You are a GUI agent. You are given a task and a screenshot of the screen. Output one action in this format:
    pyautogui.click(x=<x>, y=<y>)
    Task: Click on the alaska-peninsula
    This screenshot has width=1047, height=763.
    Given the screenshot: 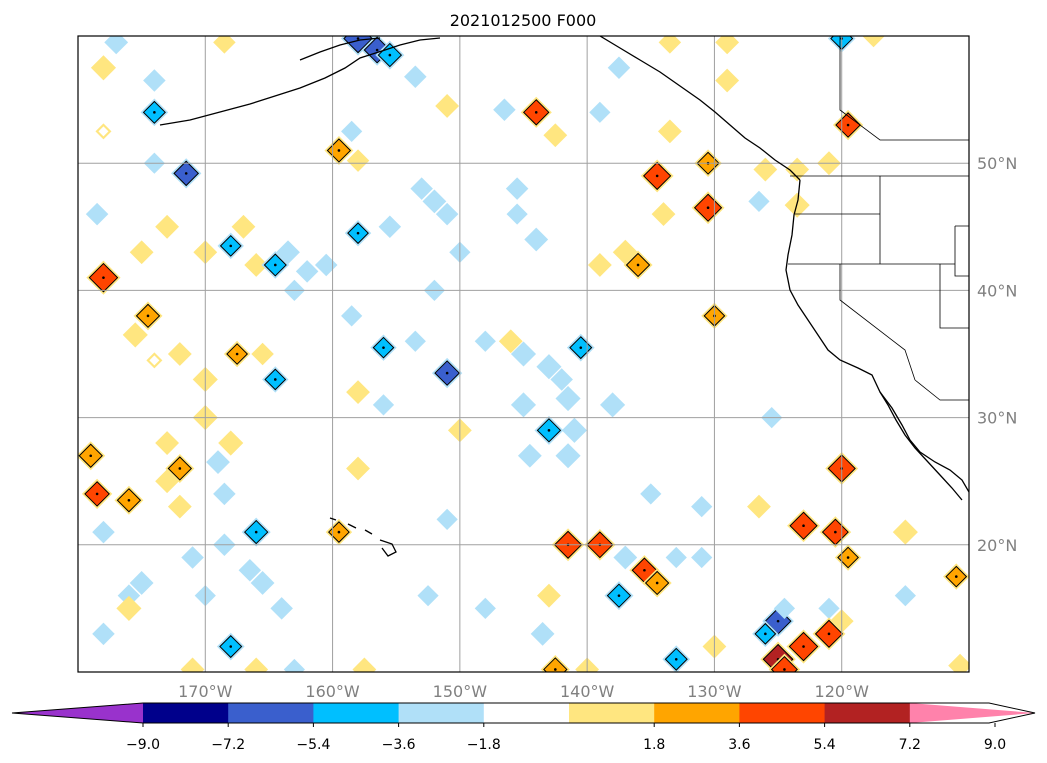 What is the action you would take?
    pyautogui.click(x=340, y=49)
    